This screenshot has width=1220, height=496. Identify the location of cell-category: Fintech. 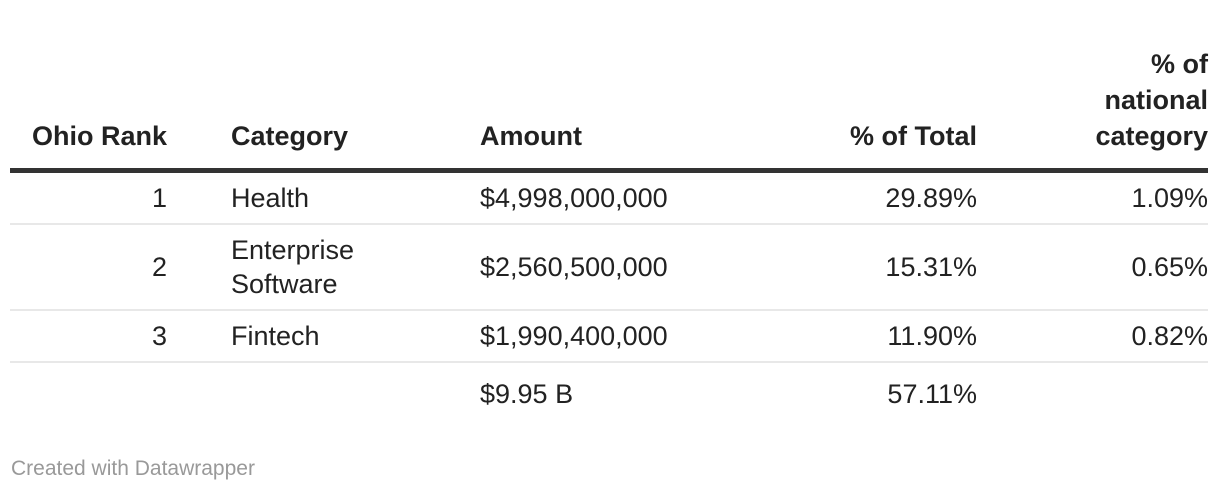
(307, 336).